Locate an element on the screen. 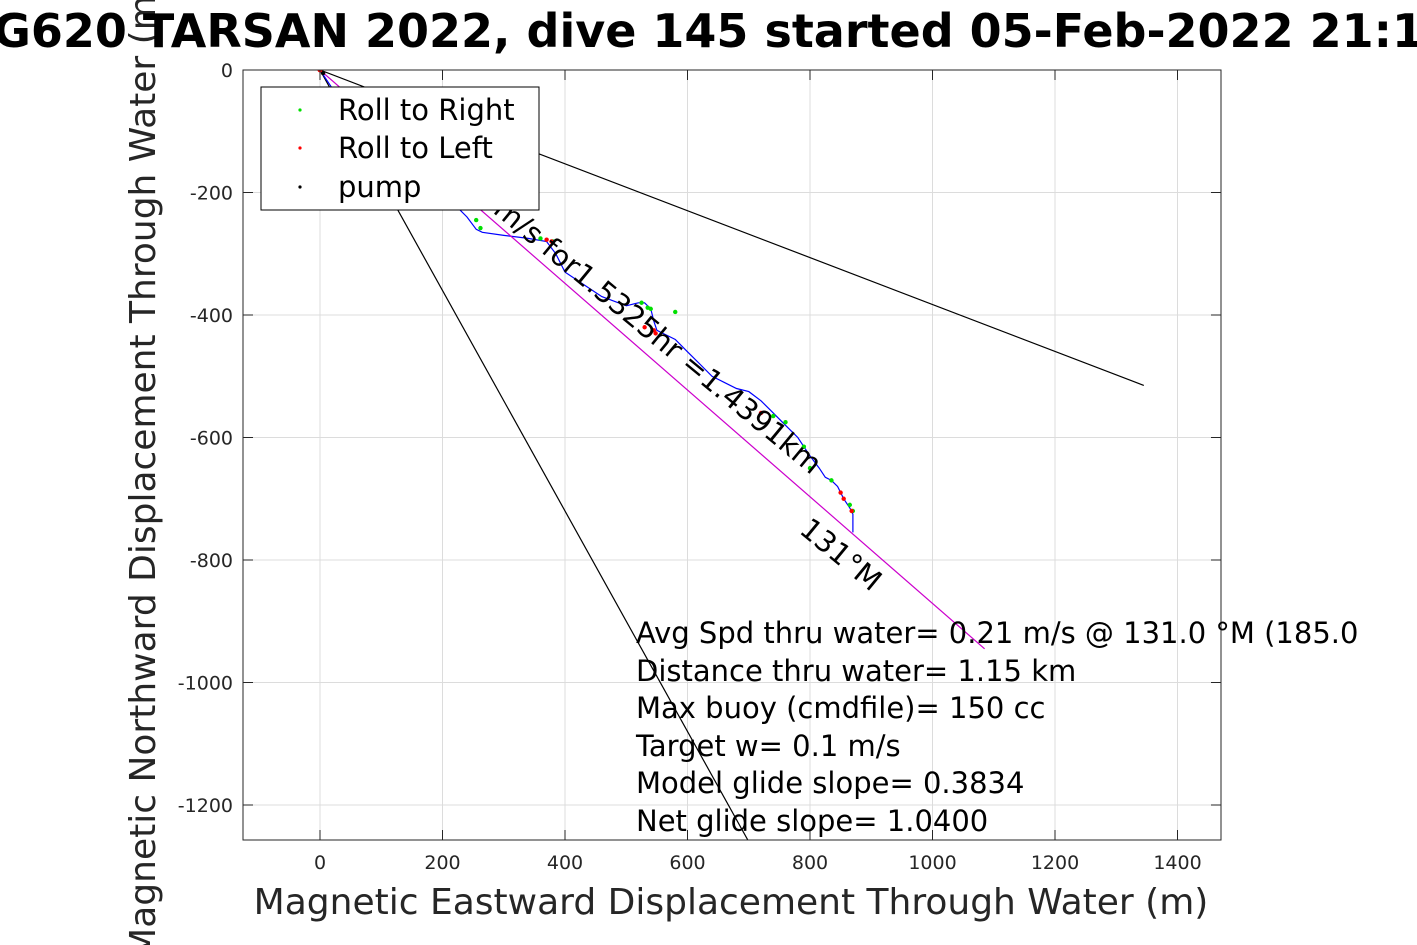 The width and height of the screenshot is (1417, 945). pump-point is located at coordinates (323, 73).